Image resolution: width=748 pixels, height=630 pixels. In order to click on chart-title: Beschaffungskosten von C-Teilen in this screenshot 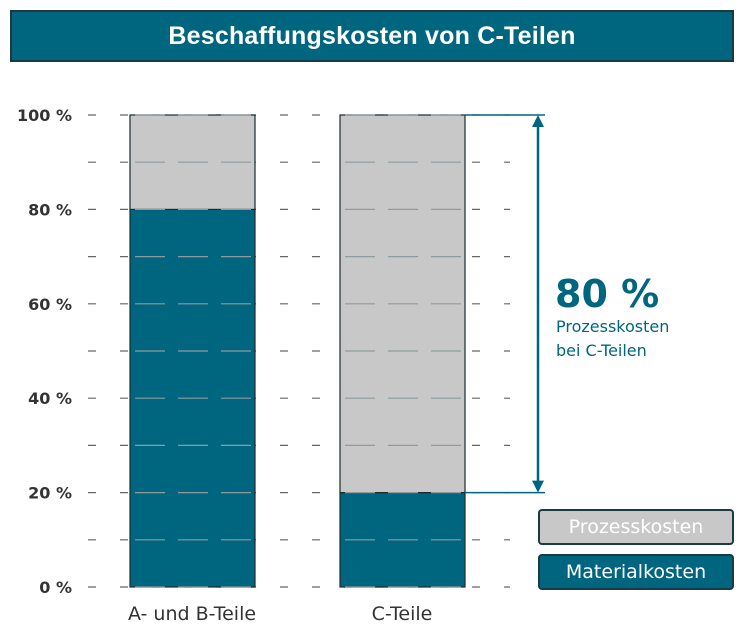, I will do `click(372, 35)`.